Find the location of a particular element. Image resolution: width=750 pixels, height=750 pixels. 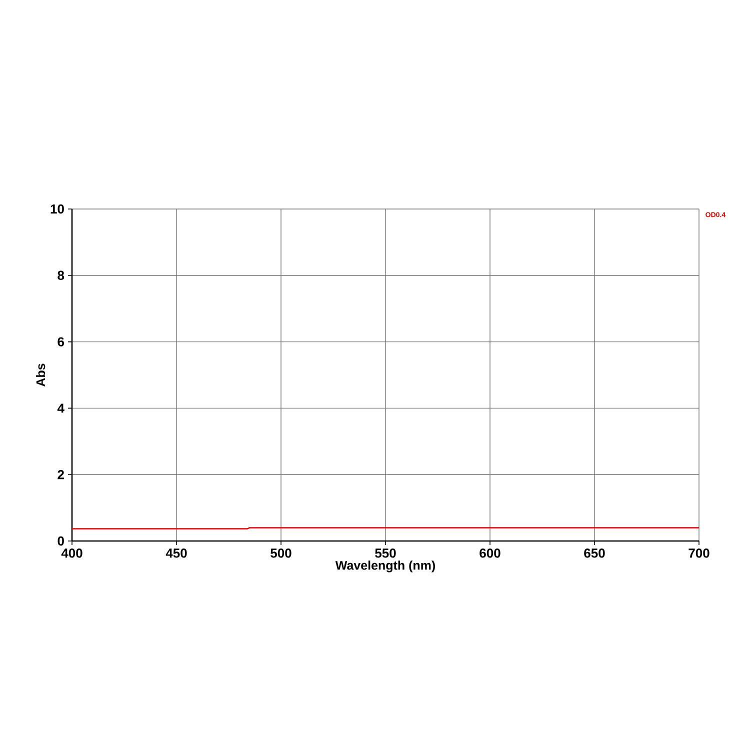

y-tick-label: 8 is located at coordinates (61, 275).